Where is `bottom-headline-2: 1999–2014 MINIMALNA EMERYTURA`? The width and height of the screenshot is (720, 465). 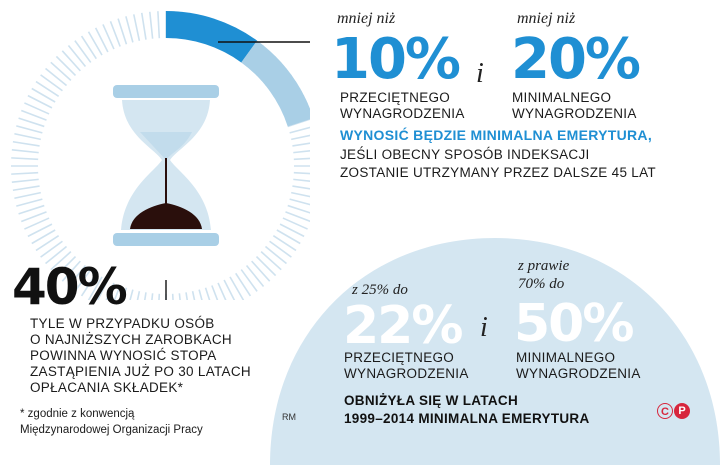
bottom-headline-2: 1999–2014 MINIMALNA EMERYTURA is located at coordinates (467, 418).